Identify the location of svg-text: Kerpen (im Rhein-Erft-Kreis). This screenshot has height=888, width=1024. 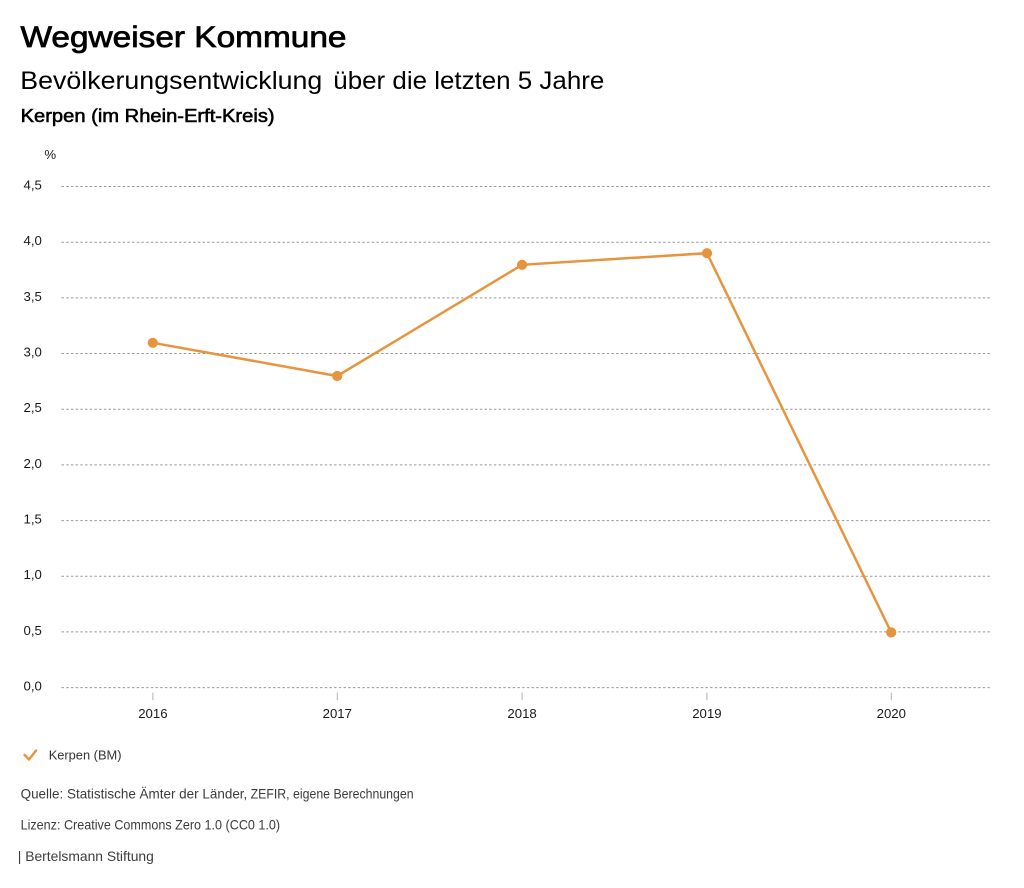
(148, 116).